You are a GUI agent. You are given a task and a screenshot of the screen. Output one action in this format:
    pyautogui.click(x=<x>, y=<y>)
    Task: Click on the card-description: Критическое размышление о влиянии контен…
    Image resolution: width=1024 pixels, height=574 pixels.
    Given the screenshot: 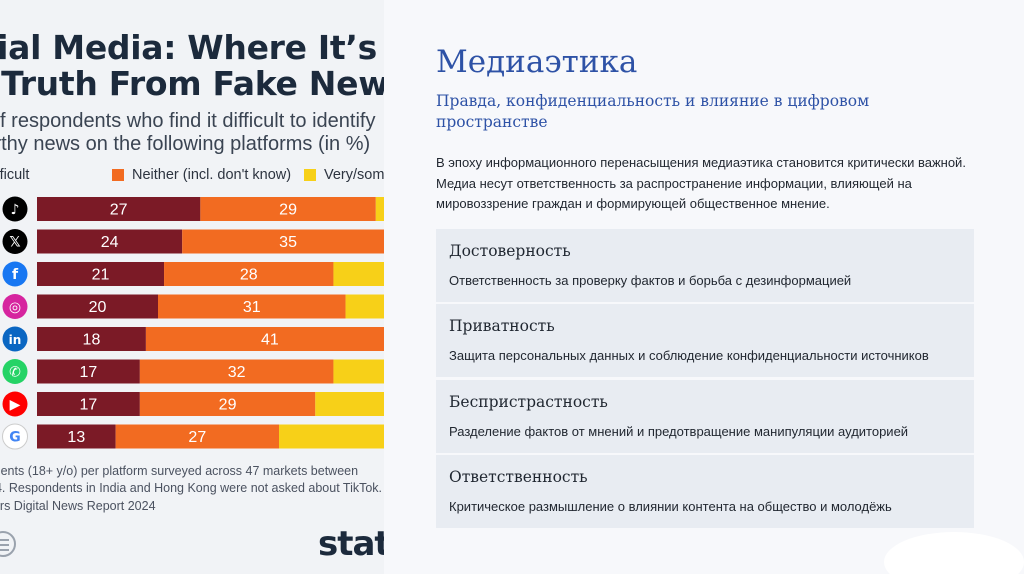 What is the action you would take?
    pyautogui.click(x=670, y=506)
    